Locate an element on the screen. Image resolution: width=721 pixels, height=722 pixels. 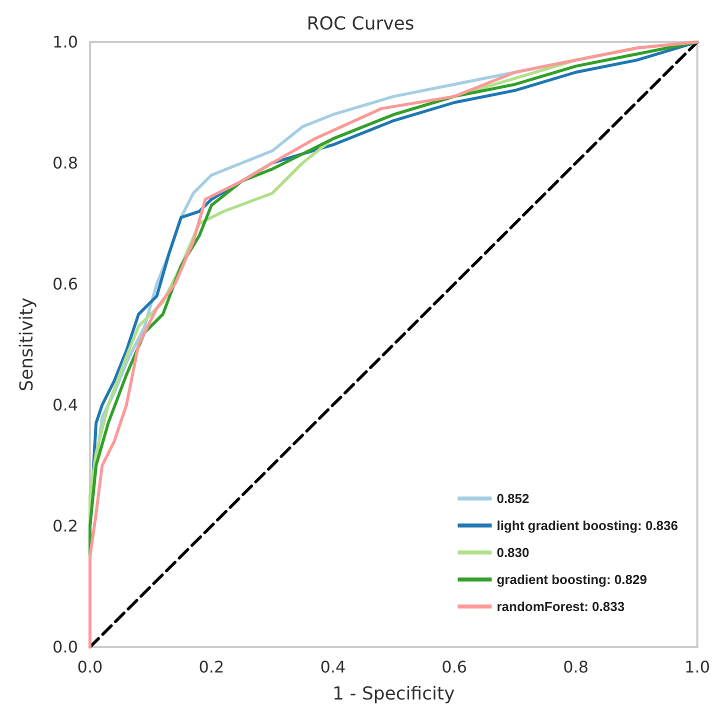
y-tick-label: 0.0 is located at coordinates (65, 647).